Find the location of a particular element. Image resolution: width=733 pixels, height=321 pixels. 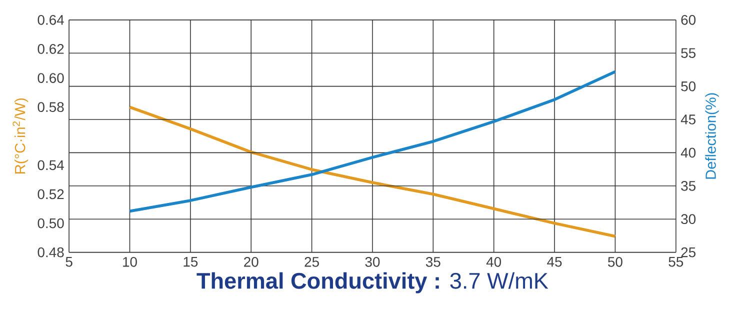

x-tick-label: 45 is located at coordinates (554, 261).